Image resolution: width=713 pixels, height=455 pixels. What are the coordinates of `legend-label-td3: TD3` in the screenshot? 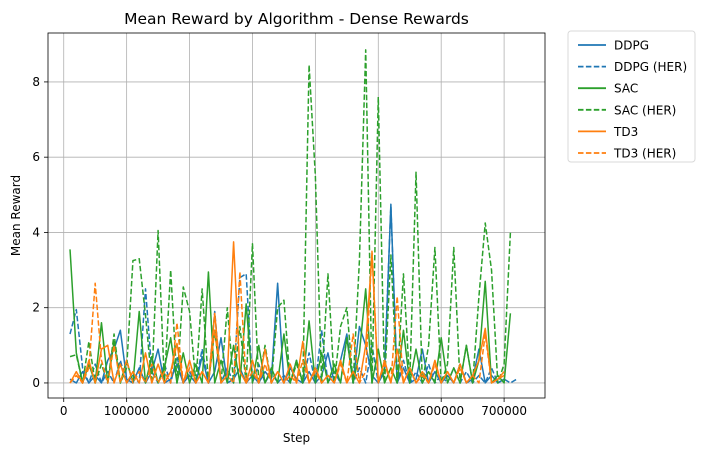 It's located at (625, 132).